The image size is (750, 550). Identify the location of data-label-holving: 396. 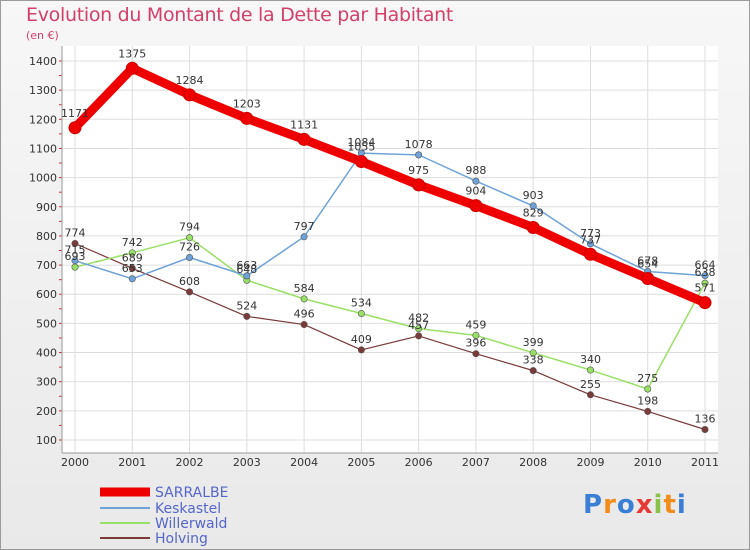
(475, 343).